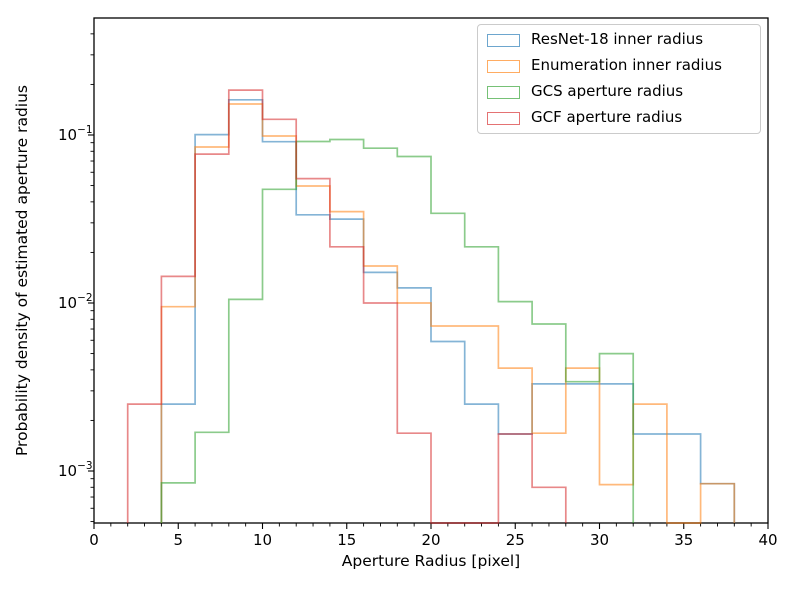  I want to click on x-tick-label: 25, so click(515, 540).